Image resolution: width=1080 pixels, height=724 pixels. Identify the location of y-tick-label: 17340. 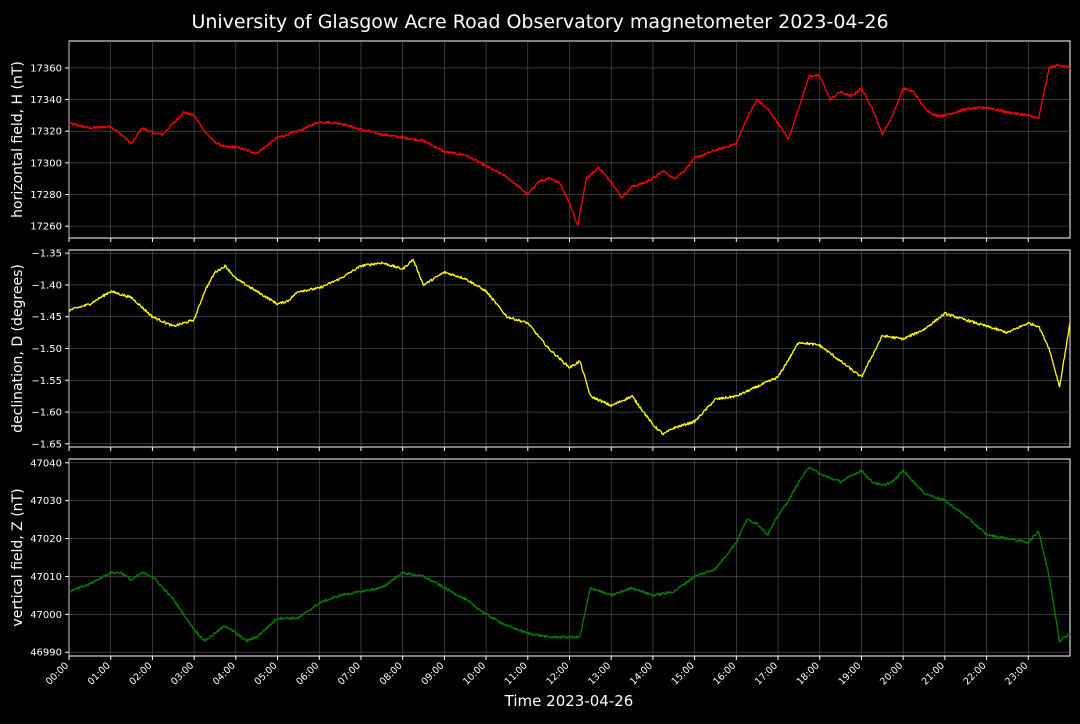
(46, 100).